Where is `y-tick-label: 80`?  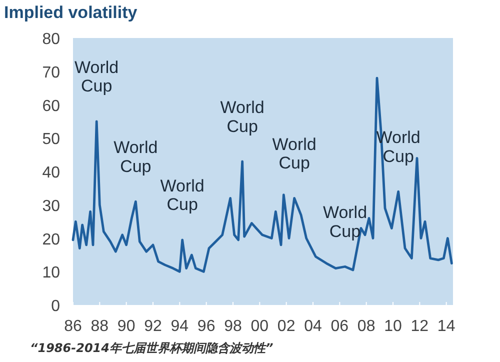
y-tick-label: 80 is located at coordinates (51, 39).